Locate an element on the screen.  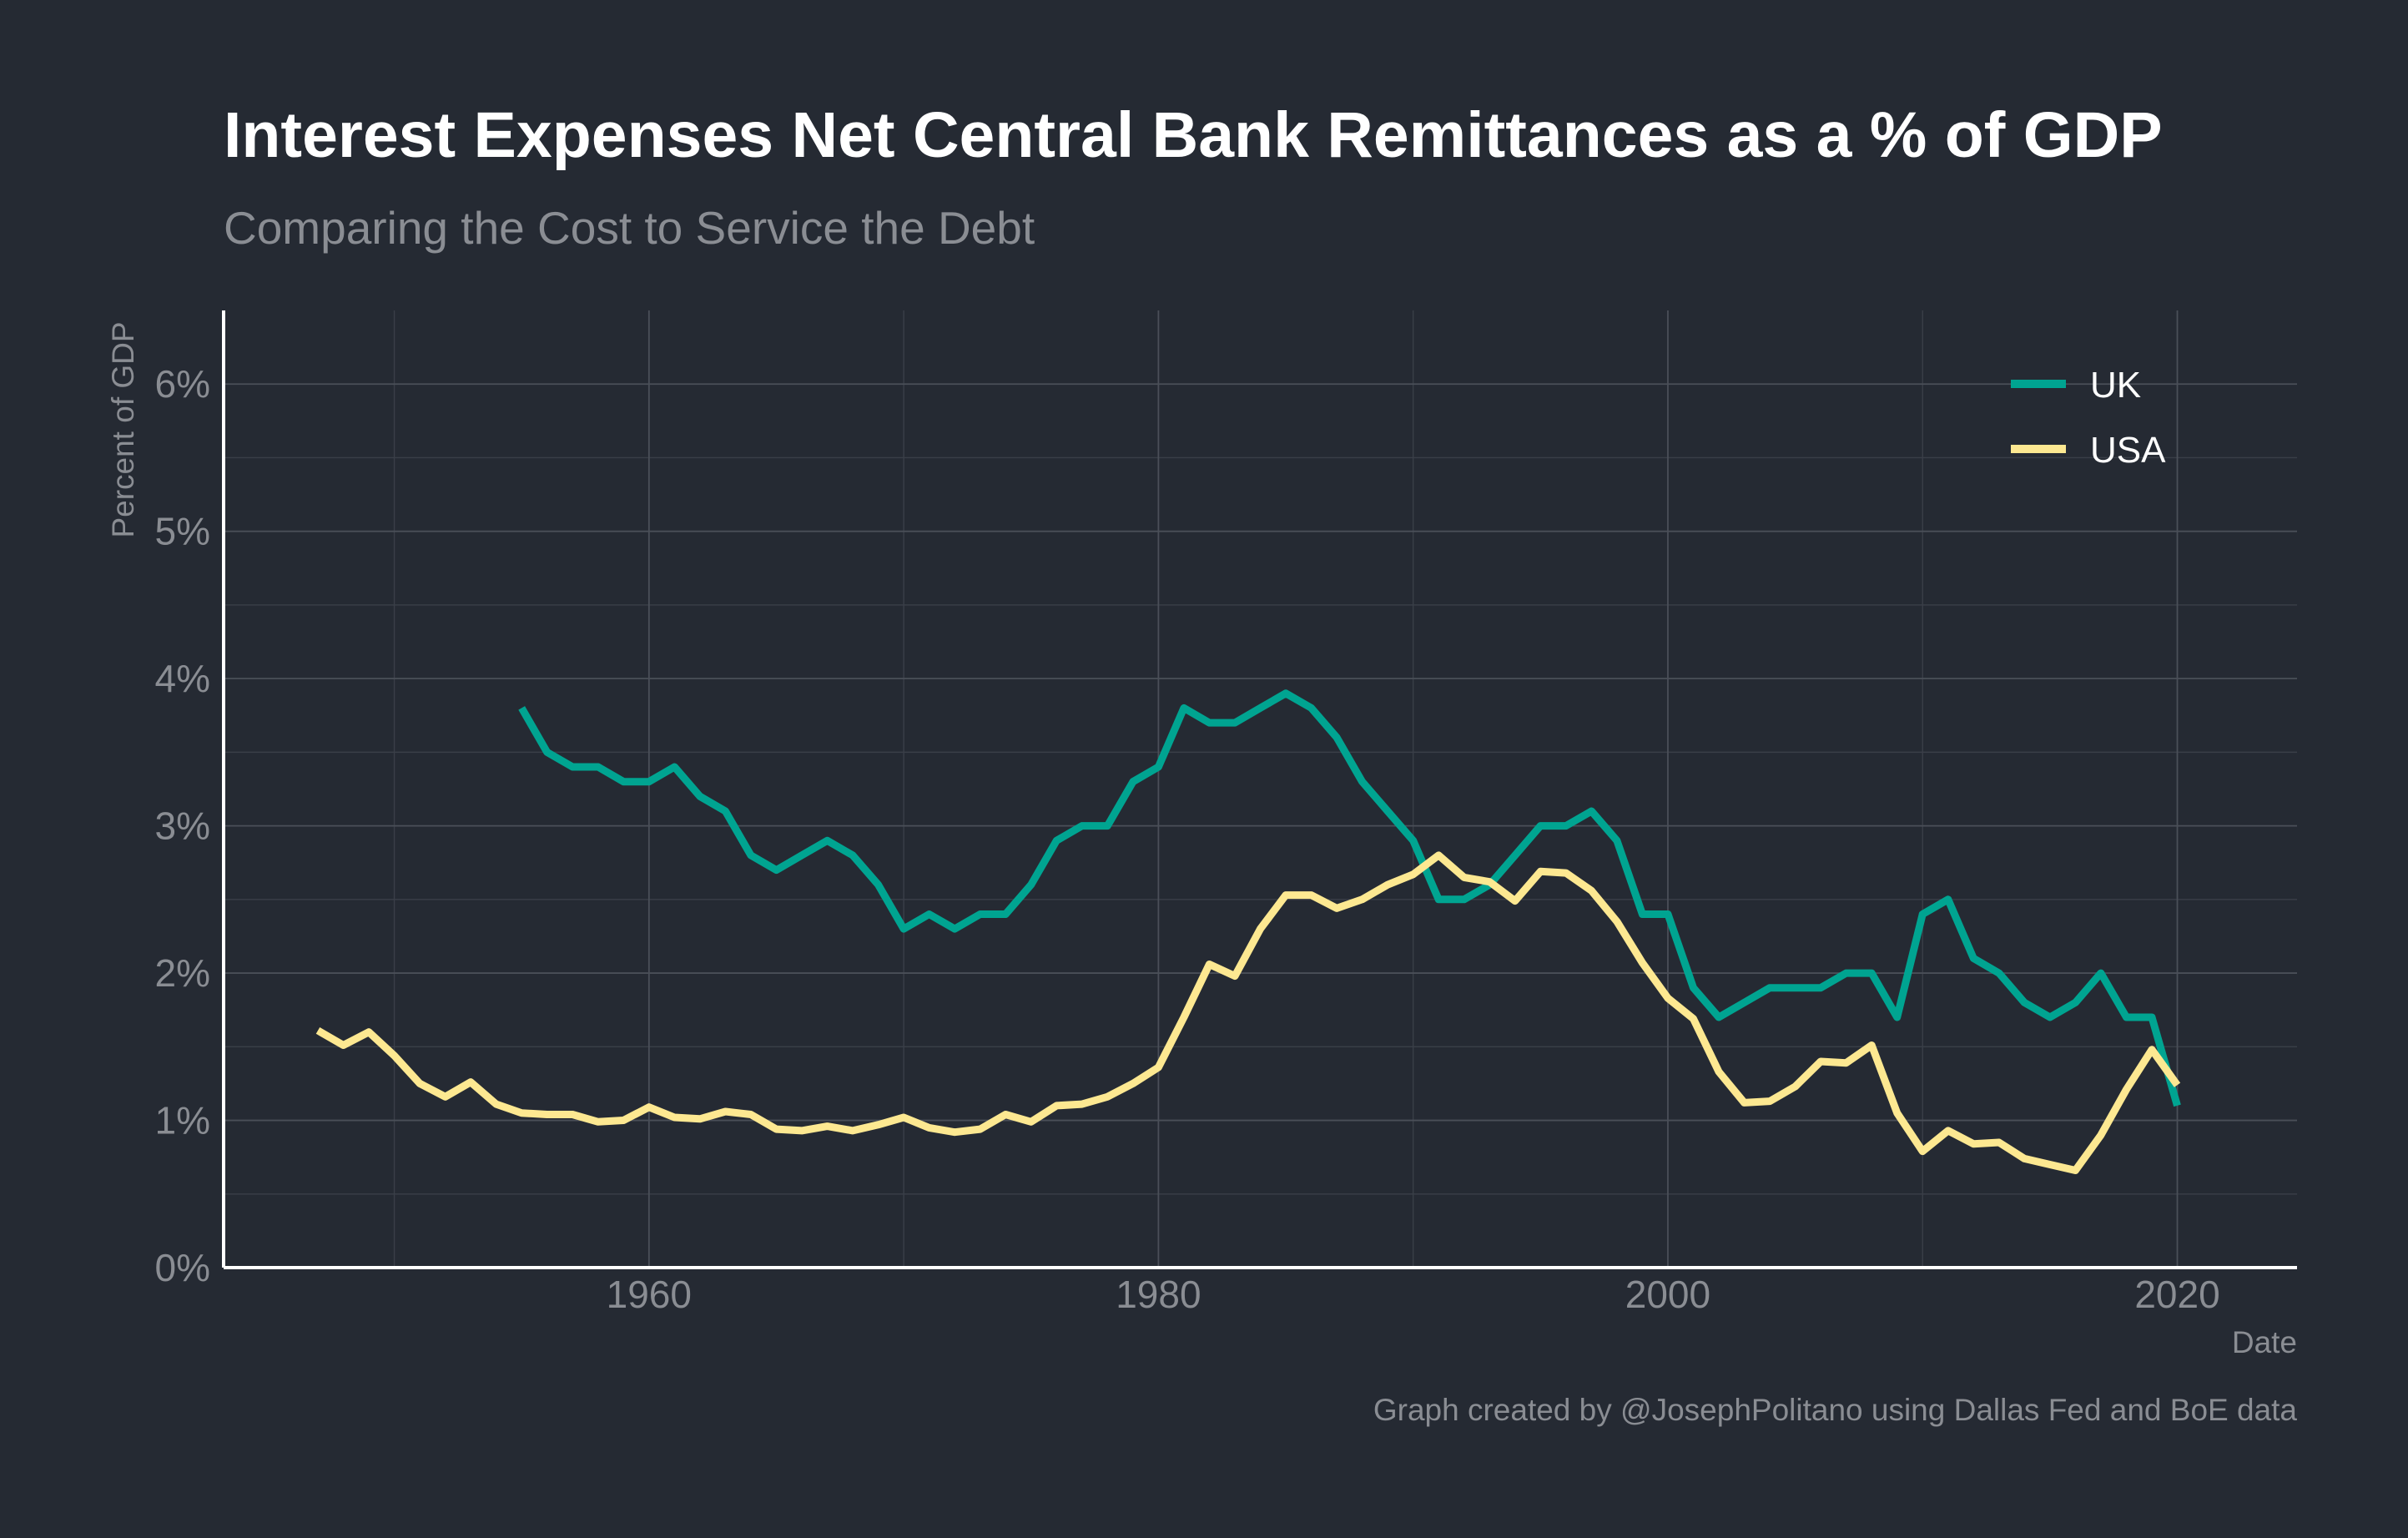
y-axis-ticks: 0% 1% 2% 3% 4% 5% 6% is located at coordinates (182, 825).